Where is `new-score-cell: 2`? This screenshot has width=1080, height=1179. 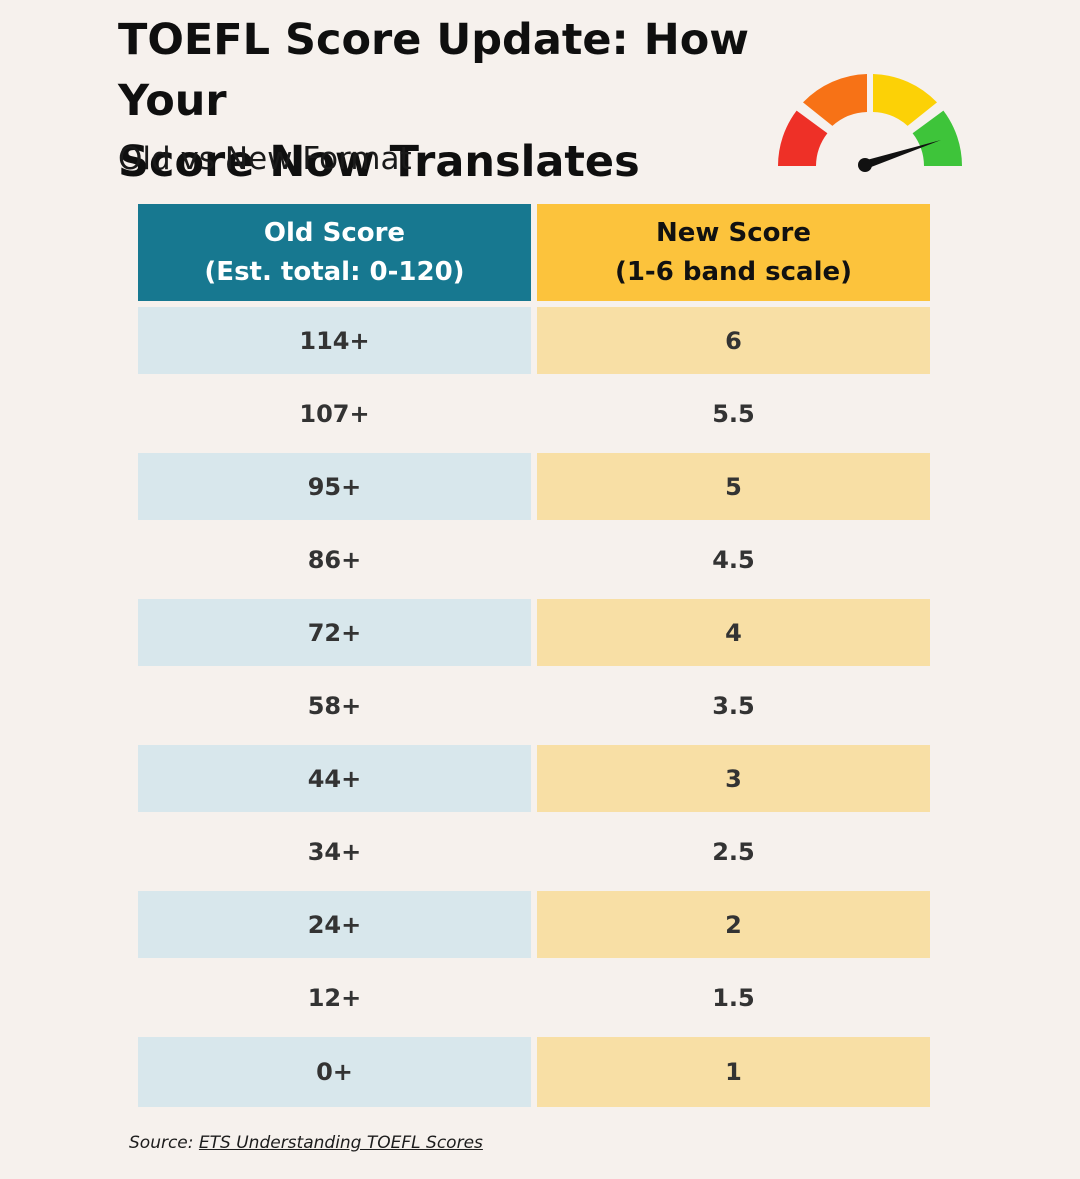
new-score-cell: 2 is located at coordinates (733, 924).